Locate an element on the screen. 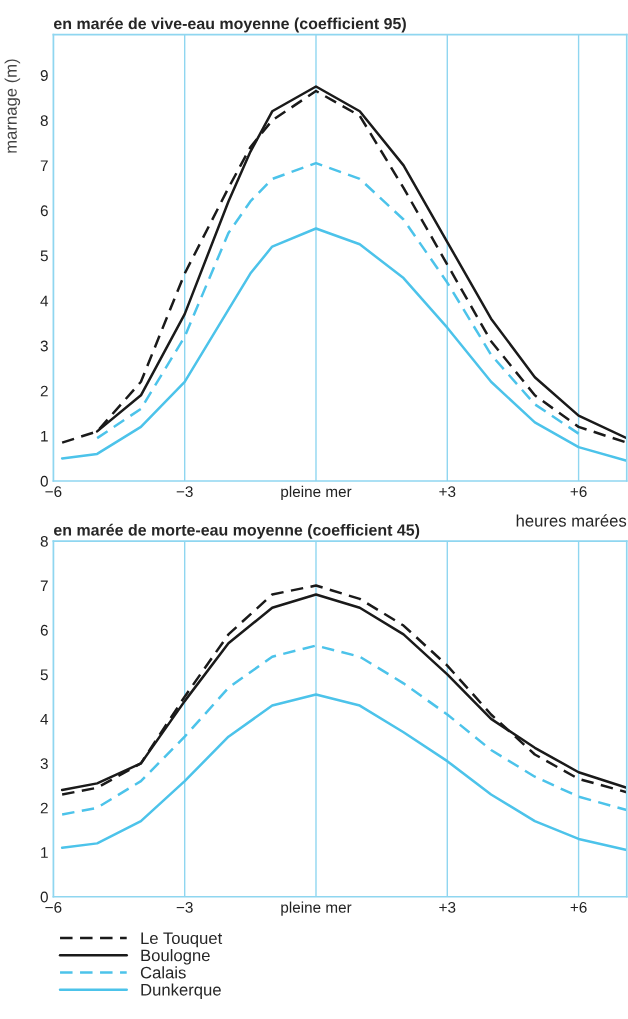  y-tick-label: 9 is located at coordinates (44, 75).